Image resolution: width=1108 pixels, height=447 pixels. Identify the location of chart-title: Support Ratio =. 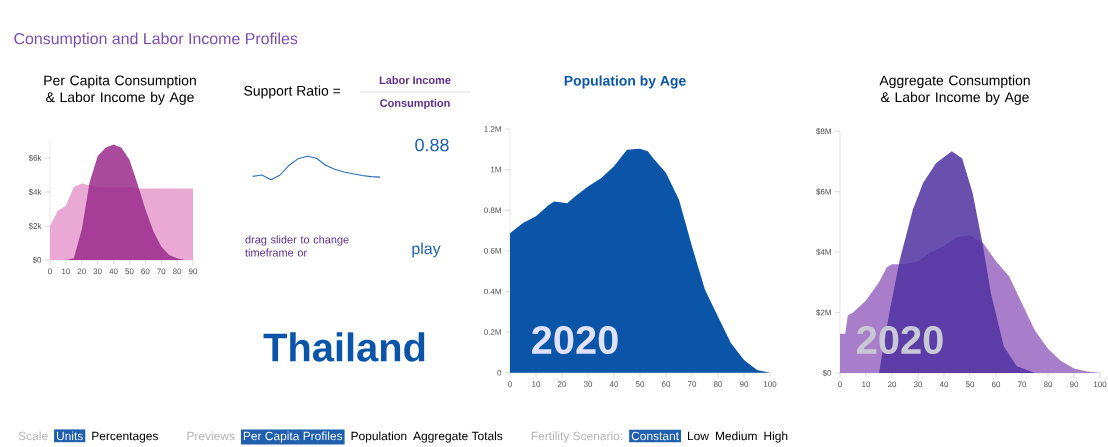
(292, 92).